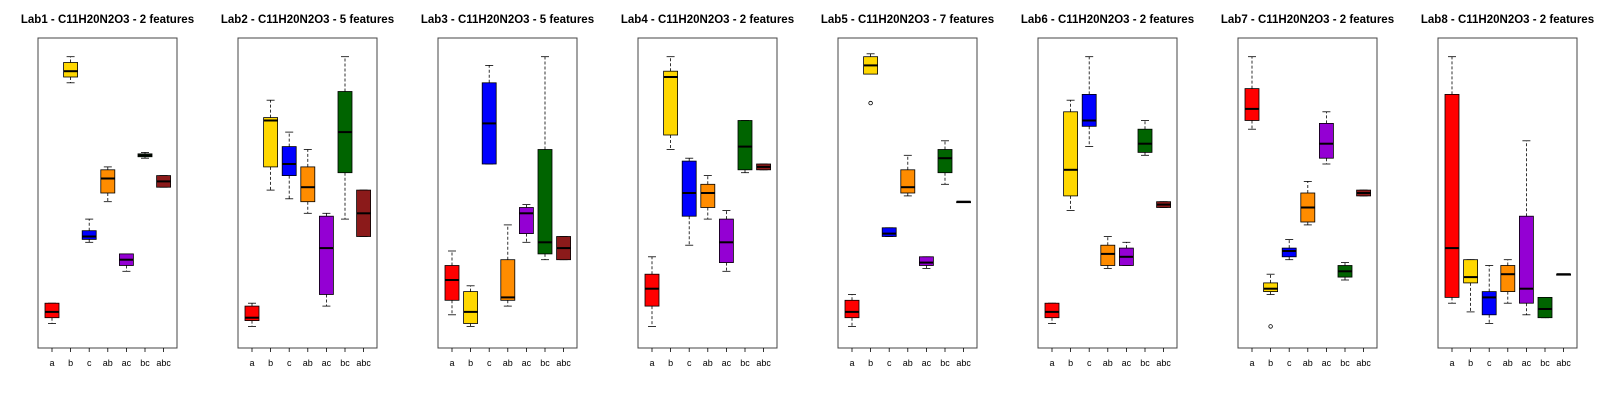 The height and width of the screenshot is (400, 1600). I want to click on panel-title: Lab5 - C11H20N2O3 - 7 features, so click(907, 20).